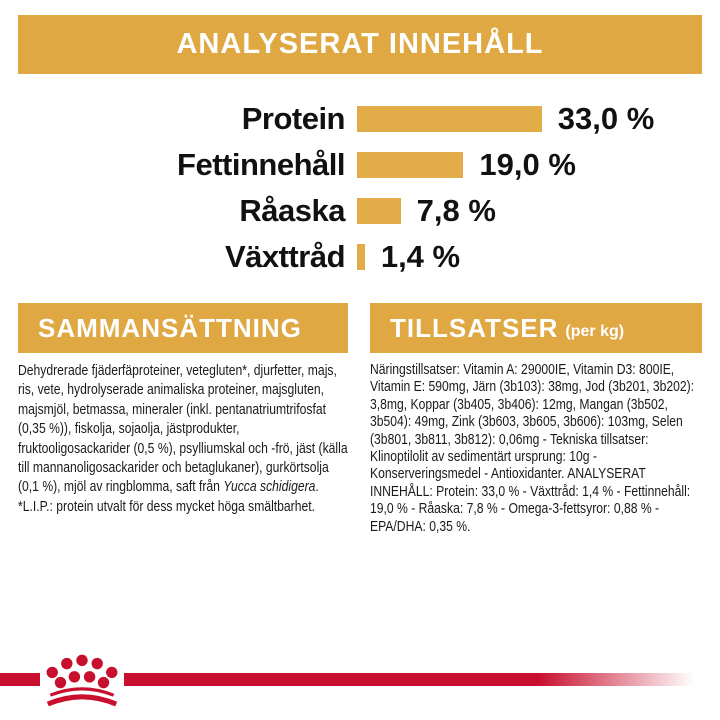  I want to click on chart-category-label: Protein, so click(293, 118).